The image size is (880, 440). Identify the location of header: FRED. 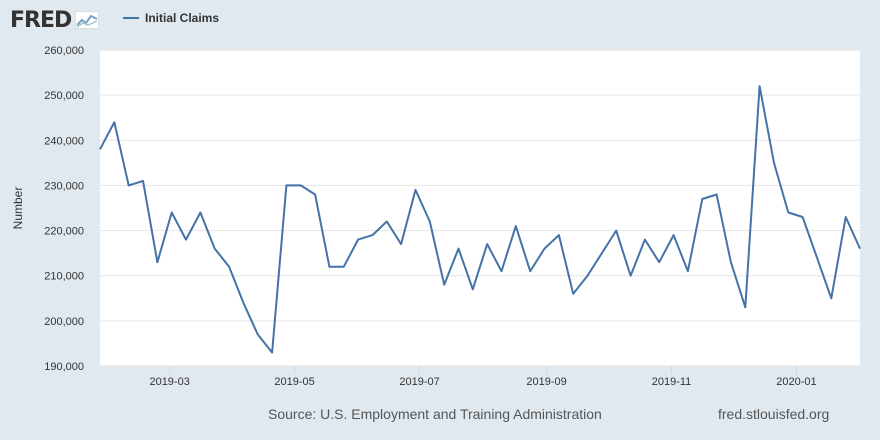
(55, 20).